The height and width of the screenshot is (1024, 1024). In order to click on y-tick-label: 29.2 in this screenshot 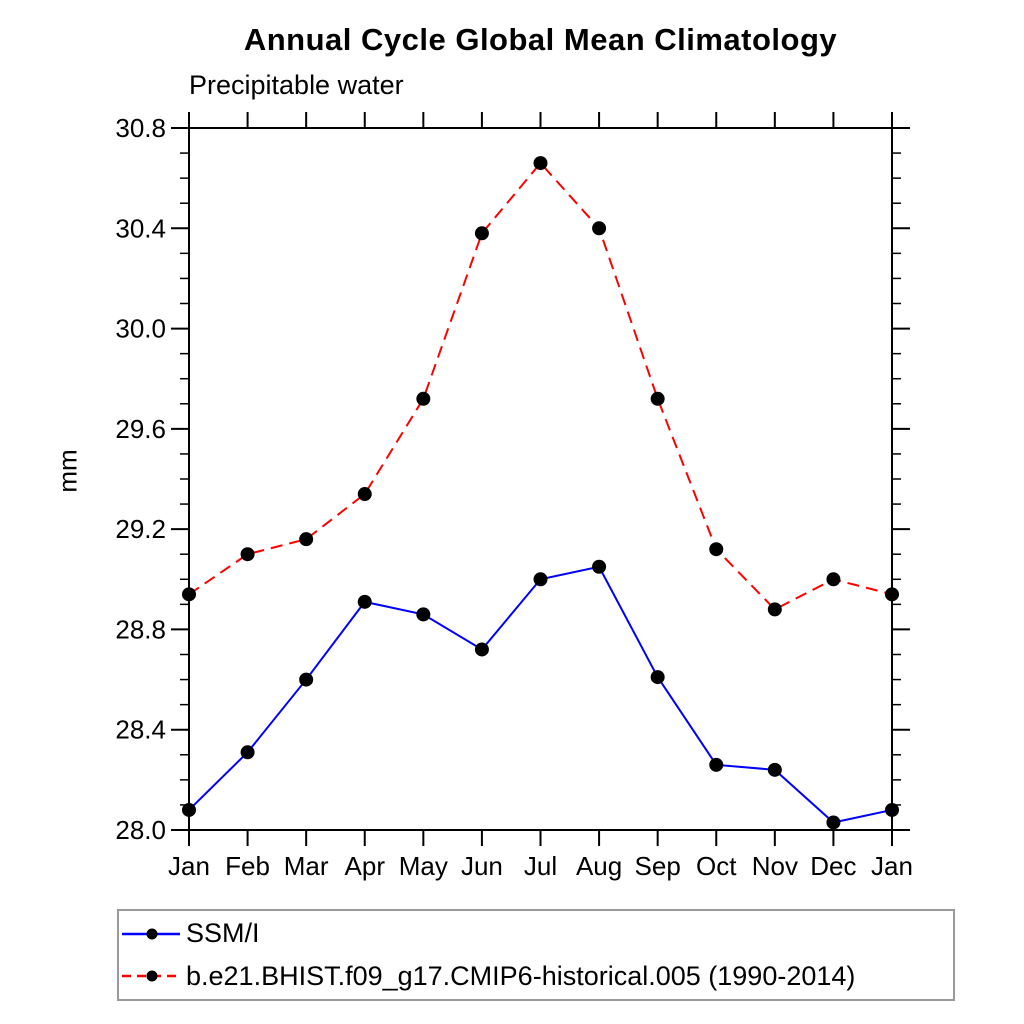, I will do `click(140, 529)`.